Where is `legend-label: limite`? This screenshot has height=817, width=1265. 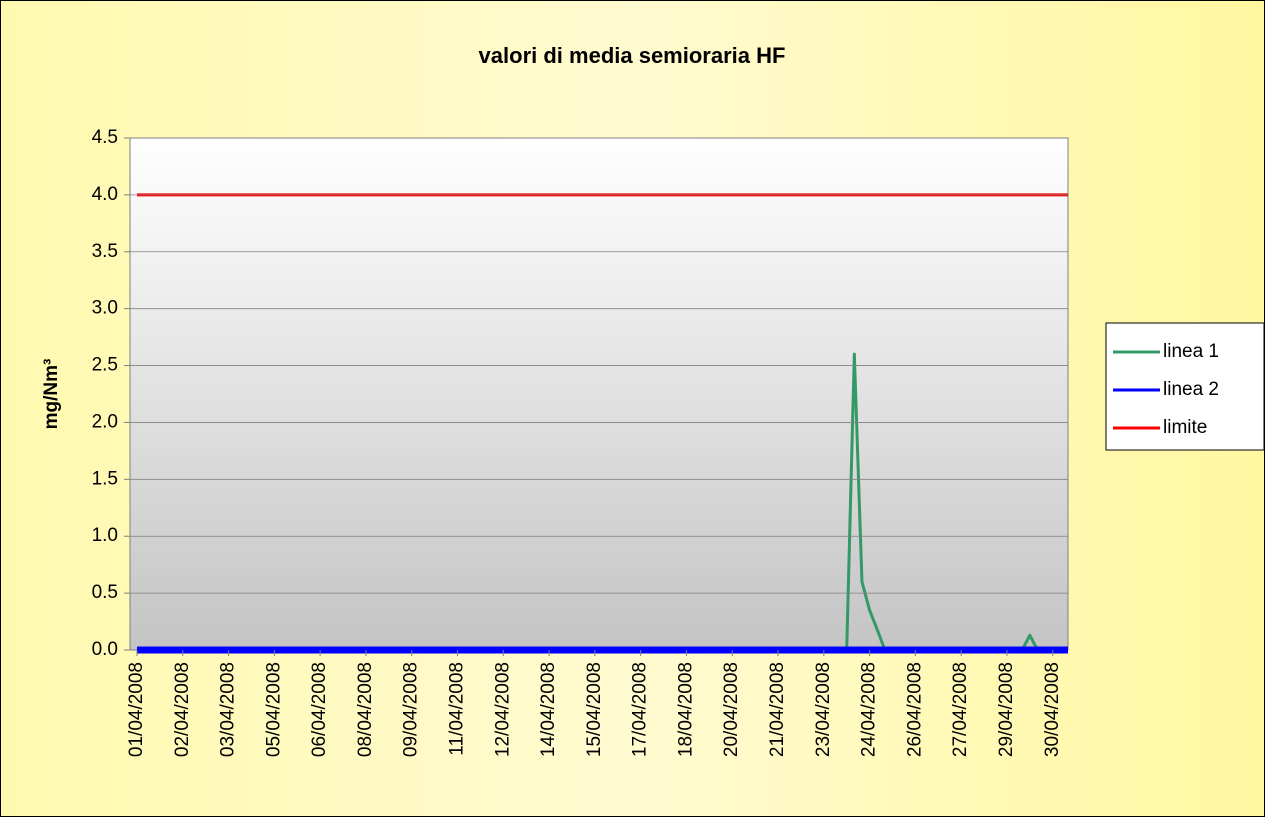
legend-label: limite is located at coordinates (1185, 427).